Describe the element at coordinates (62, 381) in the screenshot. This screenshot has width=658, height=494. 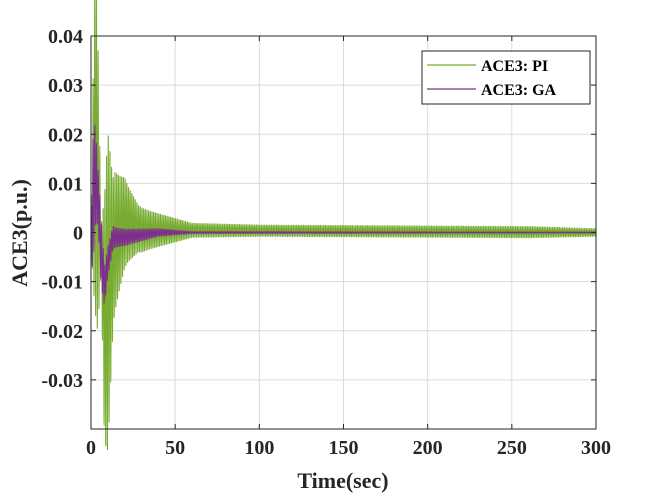
I see `y-tick-label: -0.03` at that location.